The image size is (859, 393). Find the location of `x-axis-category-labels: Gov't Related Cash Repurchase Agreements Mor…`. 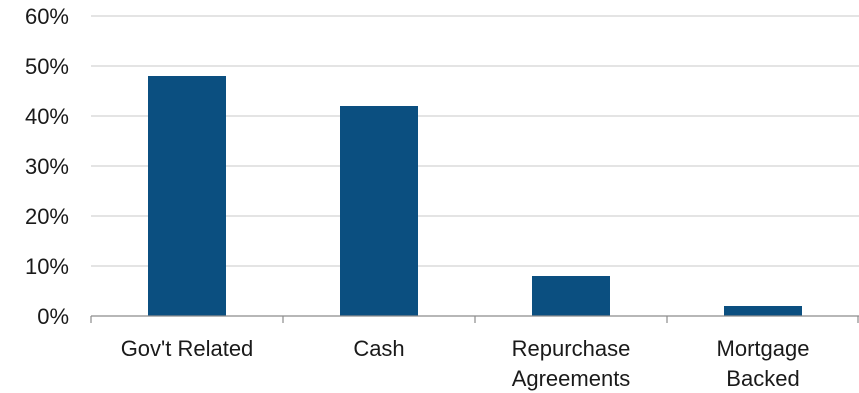

x-axis-category-labels: Gov't Related Cash Repurchase Agreements Mor… is located at coordinates (465, 363).